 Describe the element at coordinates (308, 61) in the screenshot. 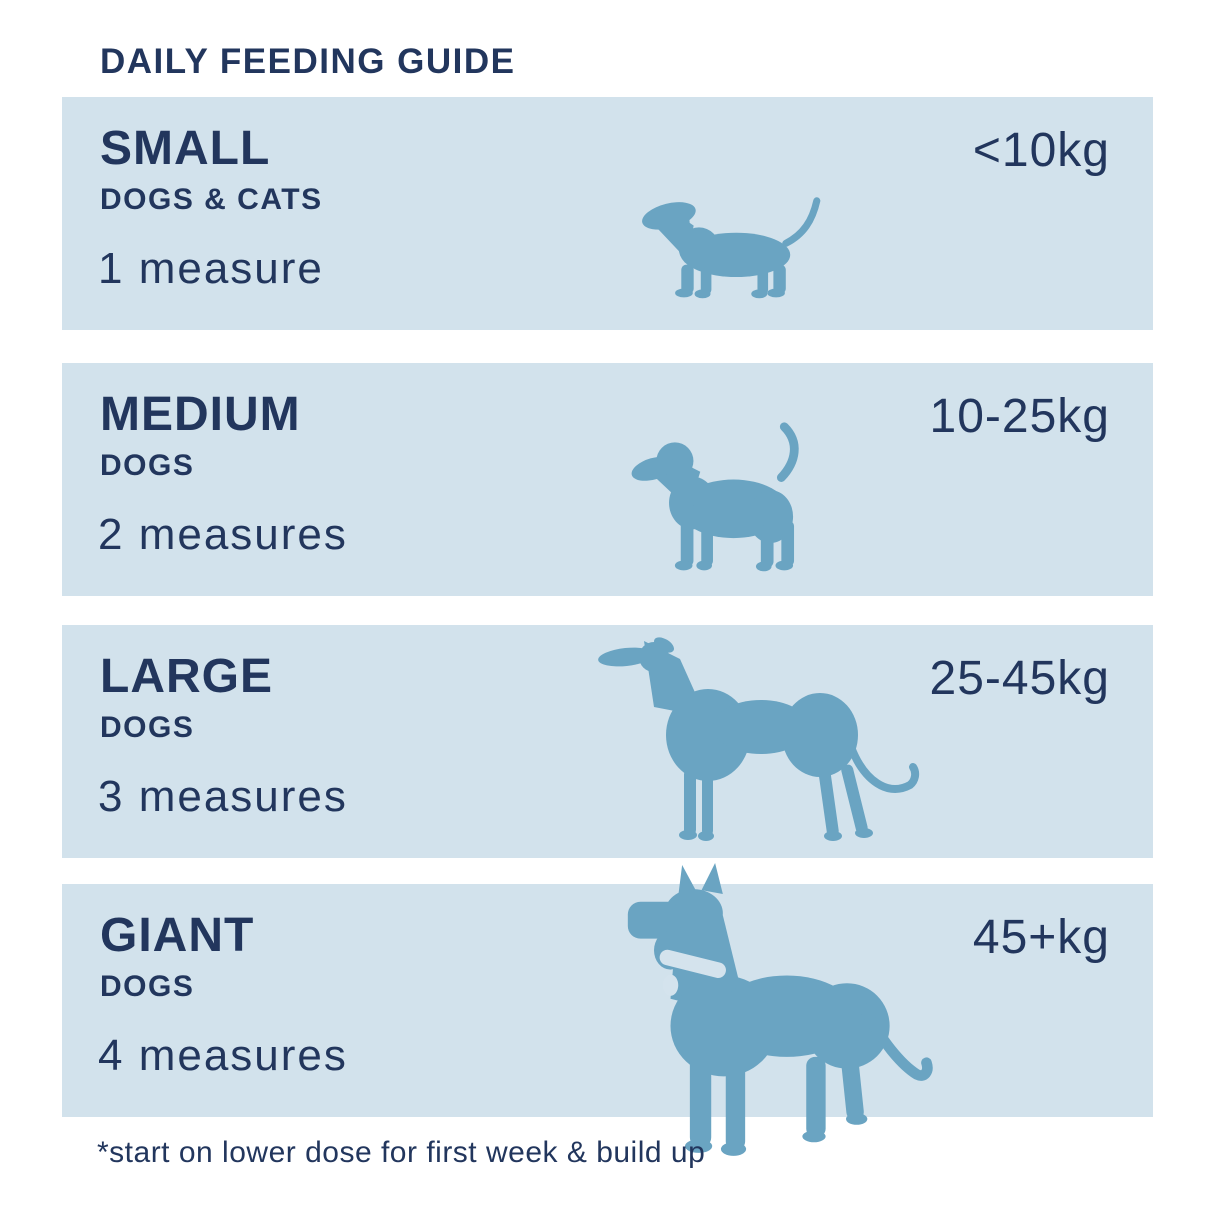

I see `page-title: DAILY FEEDING GUIDE` at that location.